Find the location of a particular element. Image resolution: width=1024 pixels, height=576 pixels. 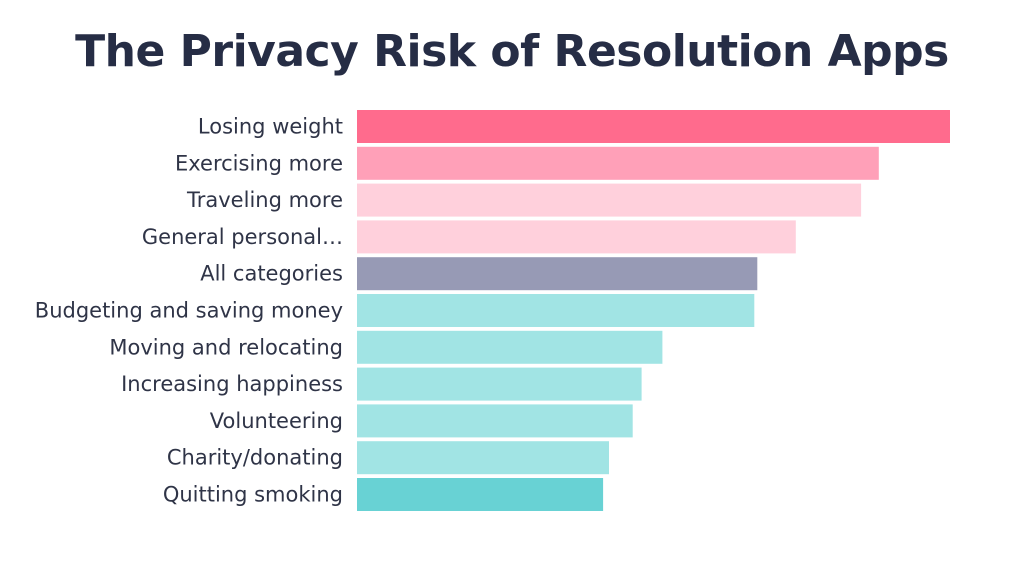

category-label-0: Losing weight is located at coordinates (270, 127).